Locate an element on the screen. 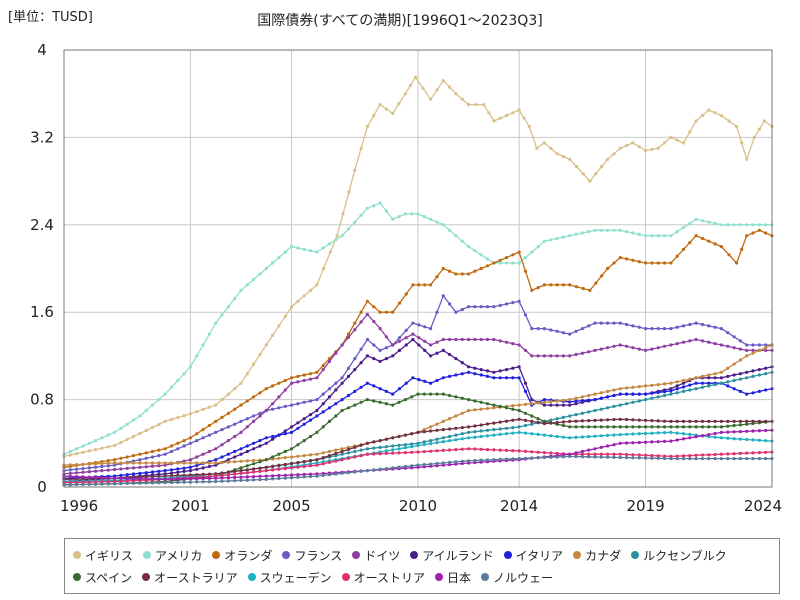  legend-swatch is located at coordinates (77, 555).